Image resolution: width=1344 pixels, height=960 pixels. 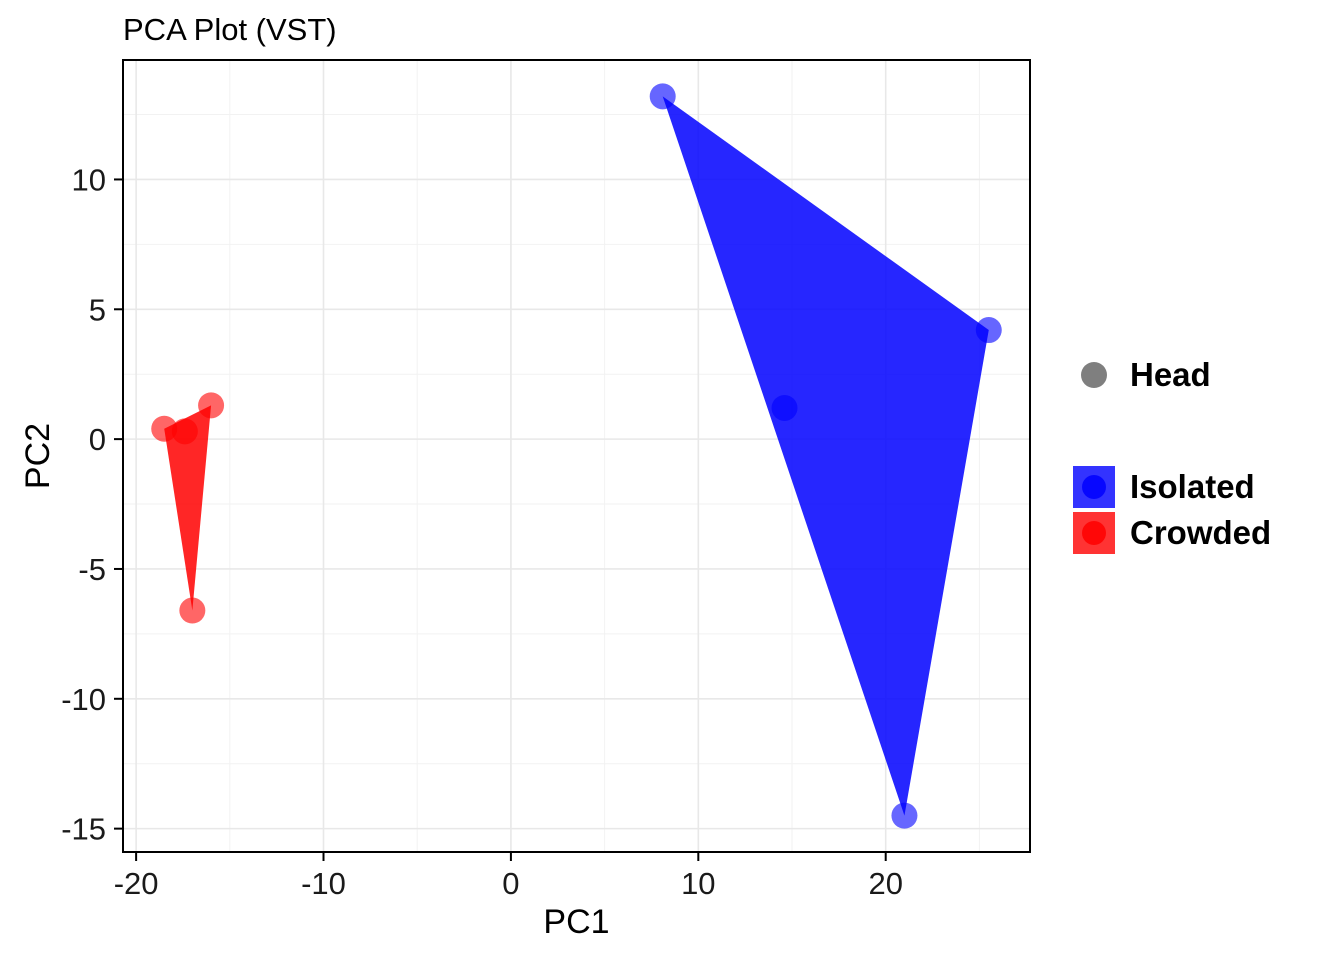 I want to click on x-tick-label: -10, so click(x=323, y=883).